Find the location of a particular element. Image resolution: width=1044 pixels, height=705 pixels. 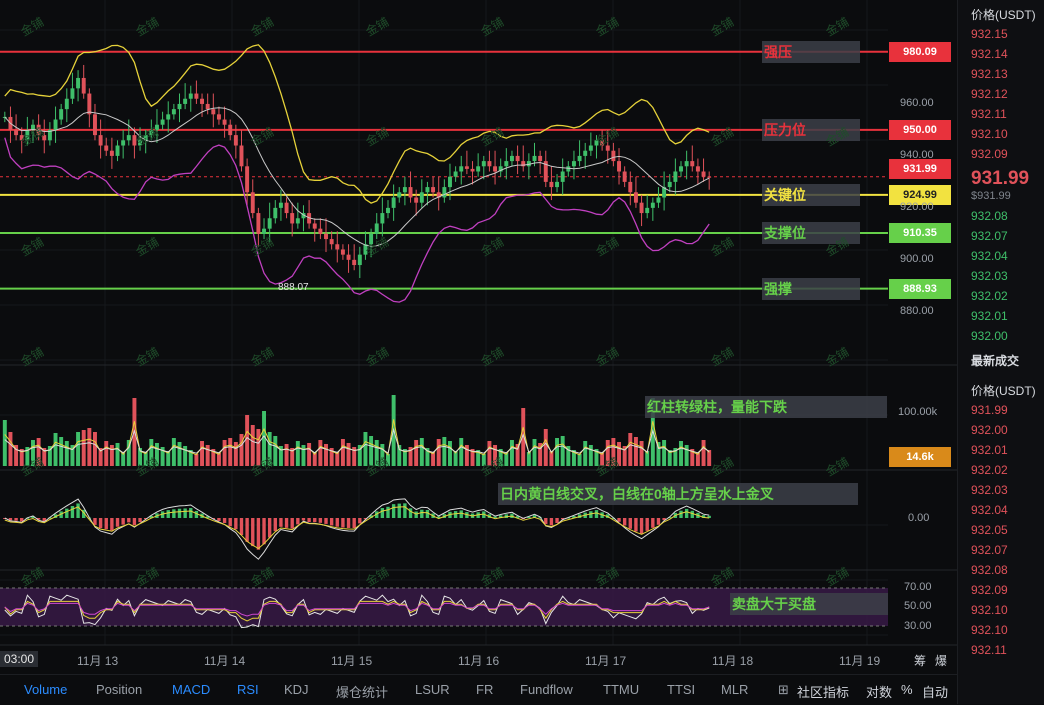

tab-lsur: LSUR is located at coordinates (432, 689).